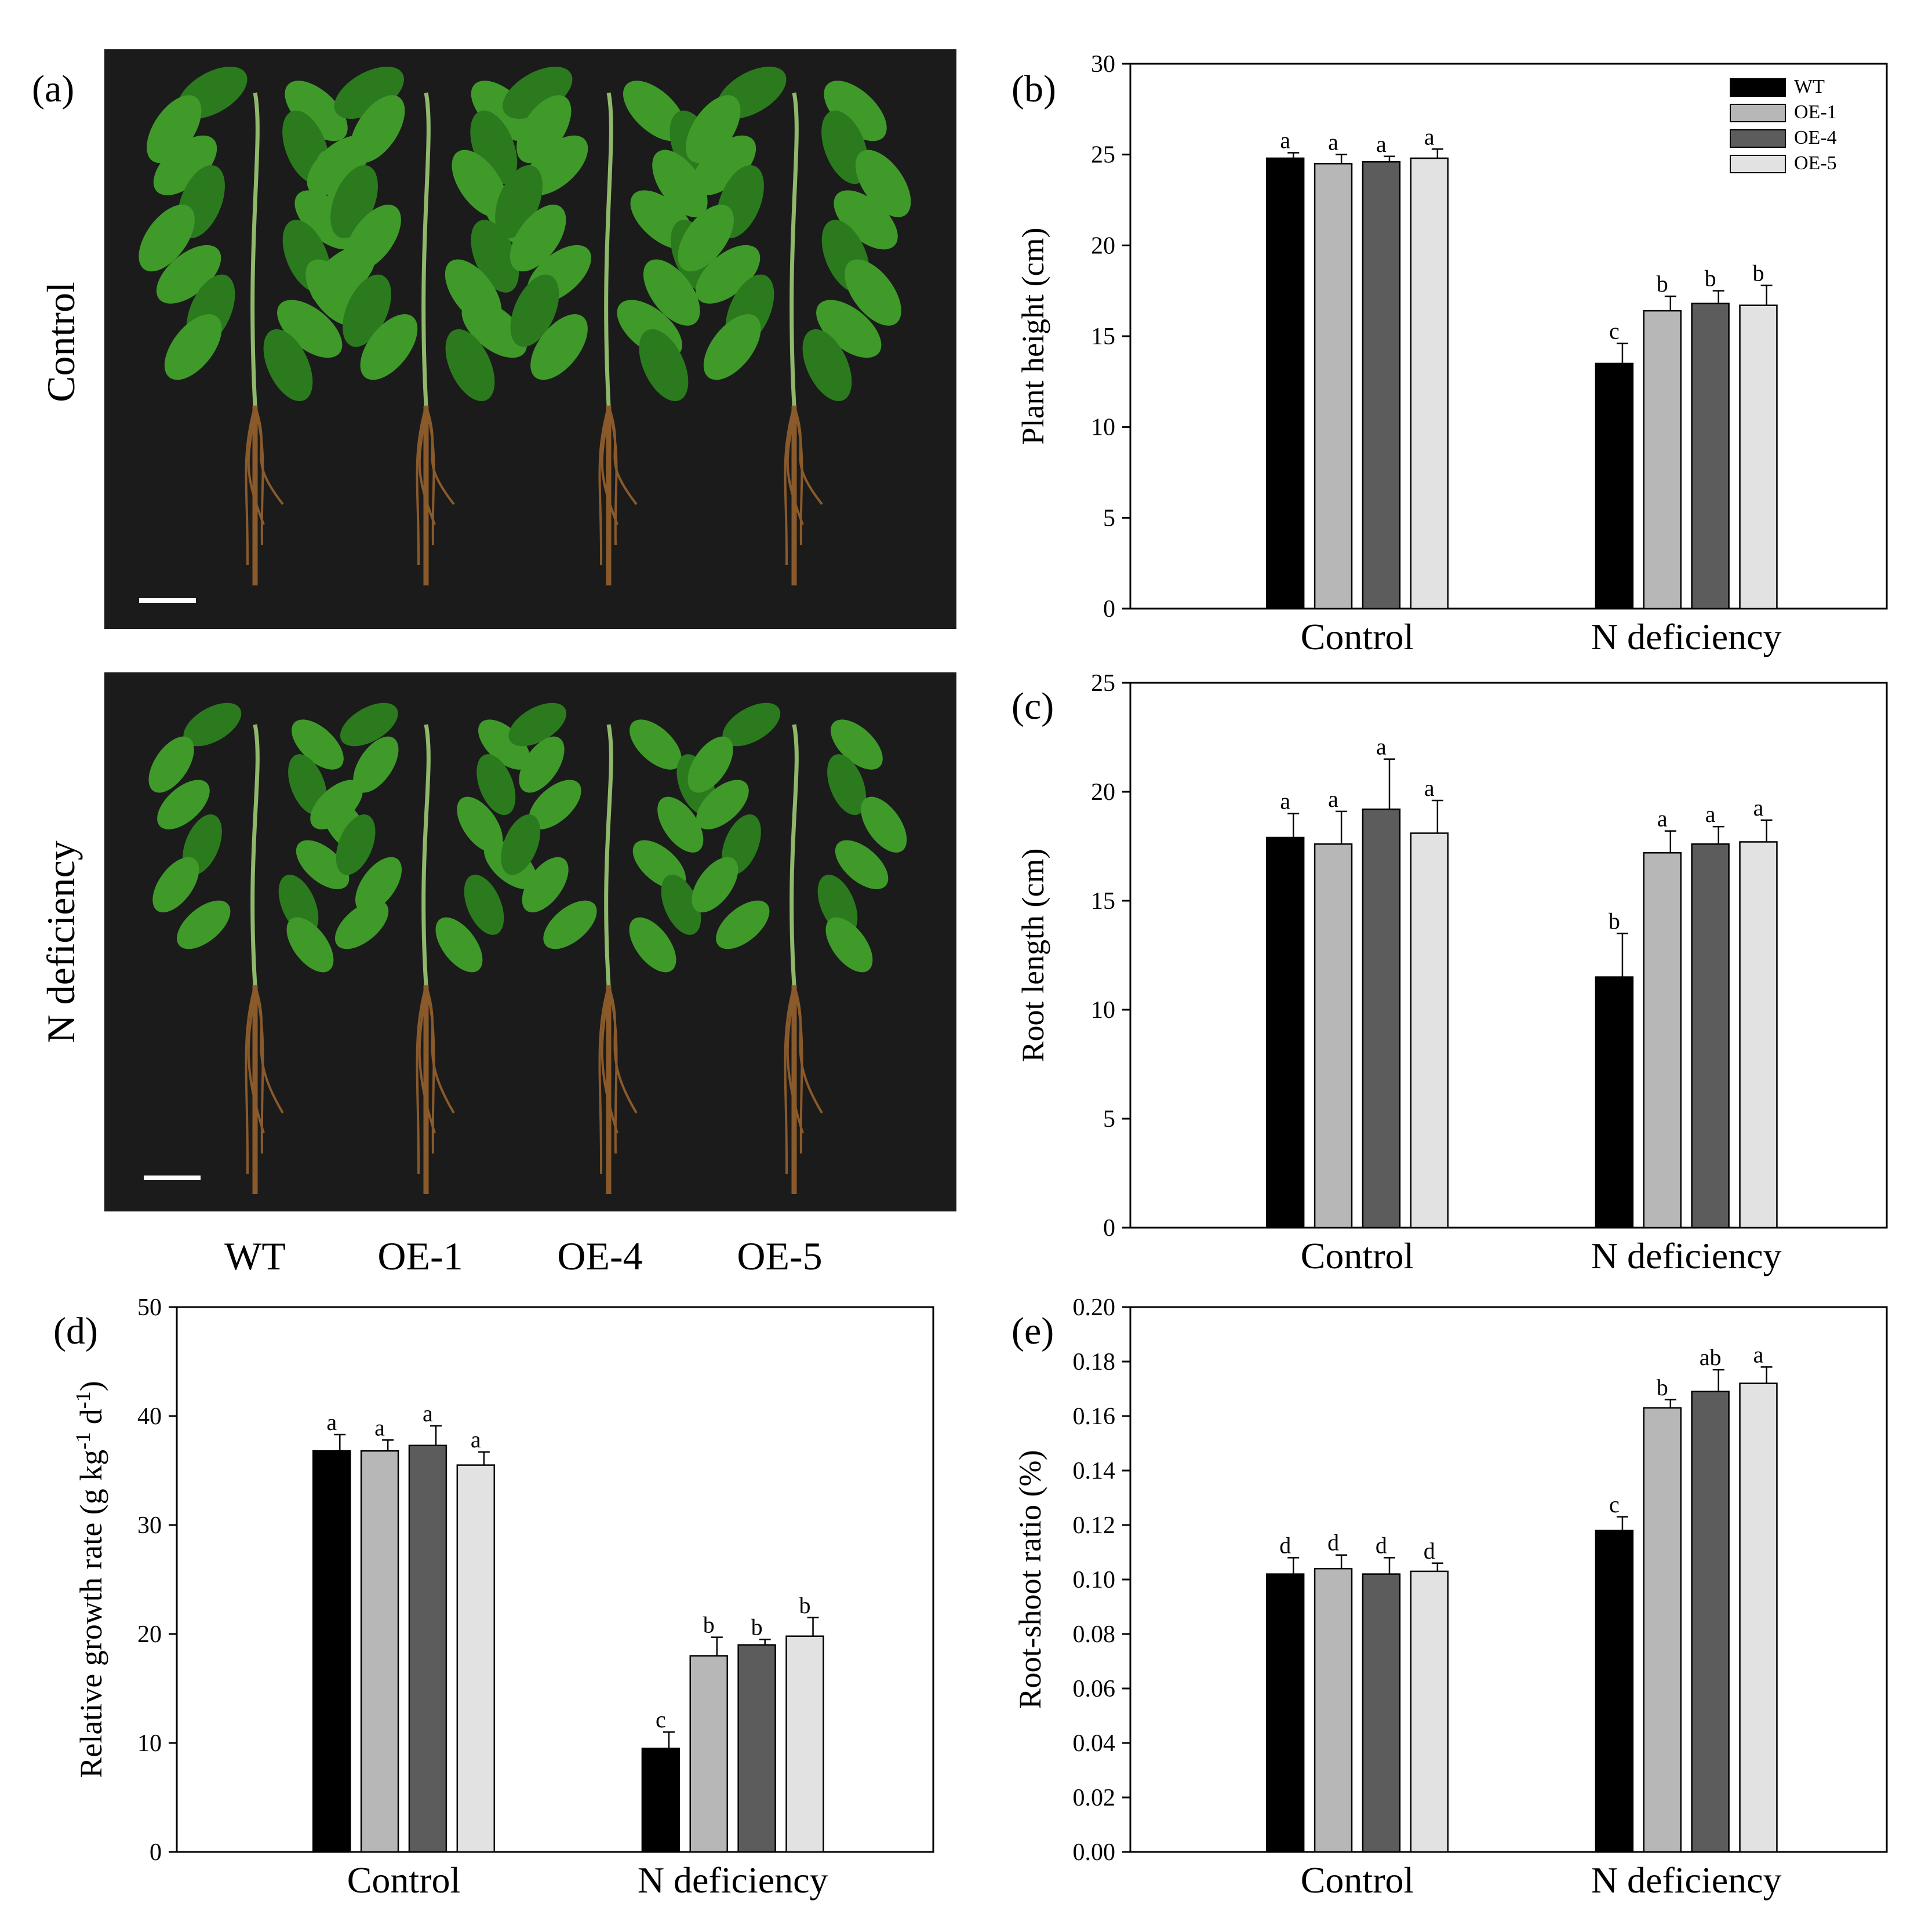  Describe the element at coordinates (1508, 955) in the screenshot. I see `plot-frame` at that location.